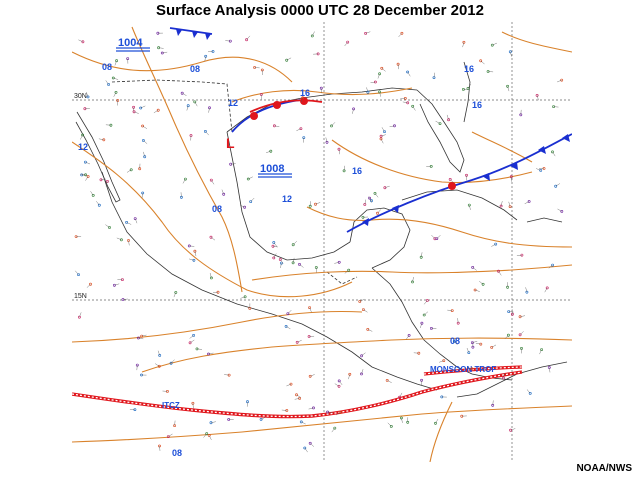  What do you see at coordinates (287, 199) in the screenshot?
I see `isobar-label: 12` at bounding box center [287, 199].